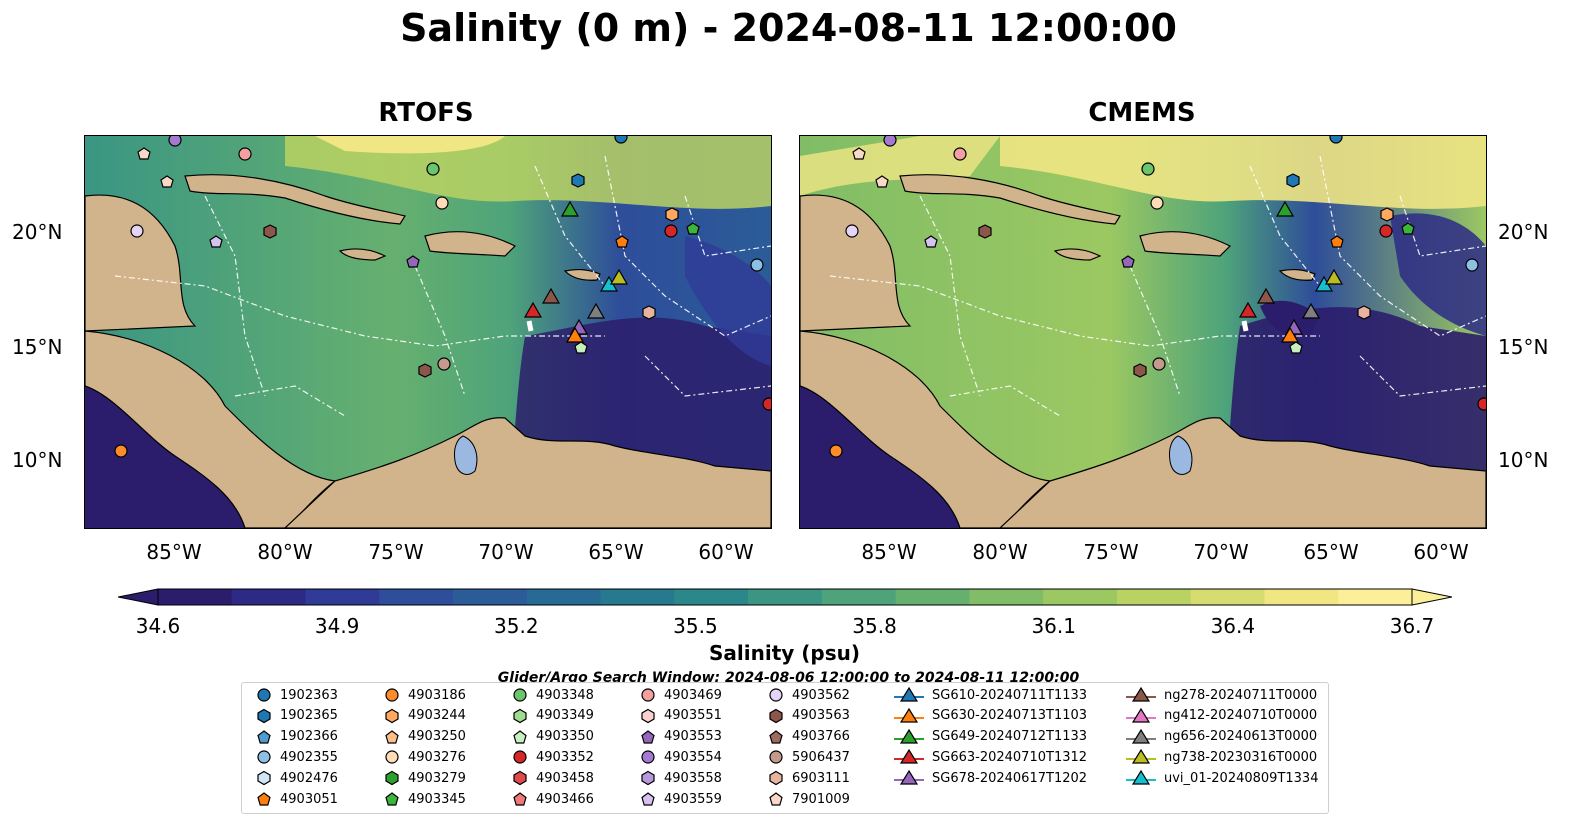 The height and width of the screenshot is (829, 1577). What do you see at coordinates (1523, 347) in the screenshot?
I see `lat-tick-label-right: 15°N` at bounding box center [1523, 347].